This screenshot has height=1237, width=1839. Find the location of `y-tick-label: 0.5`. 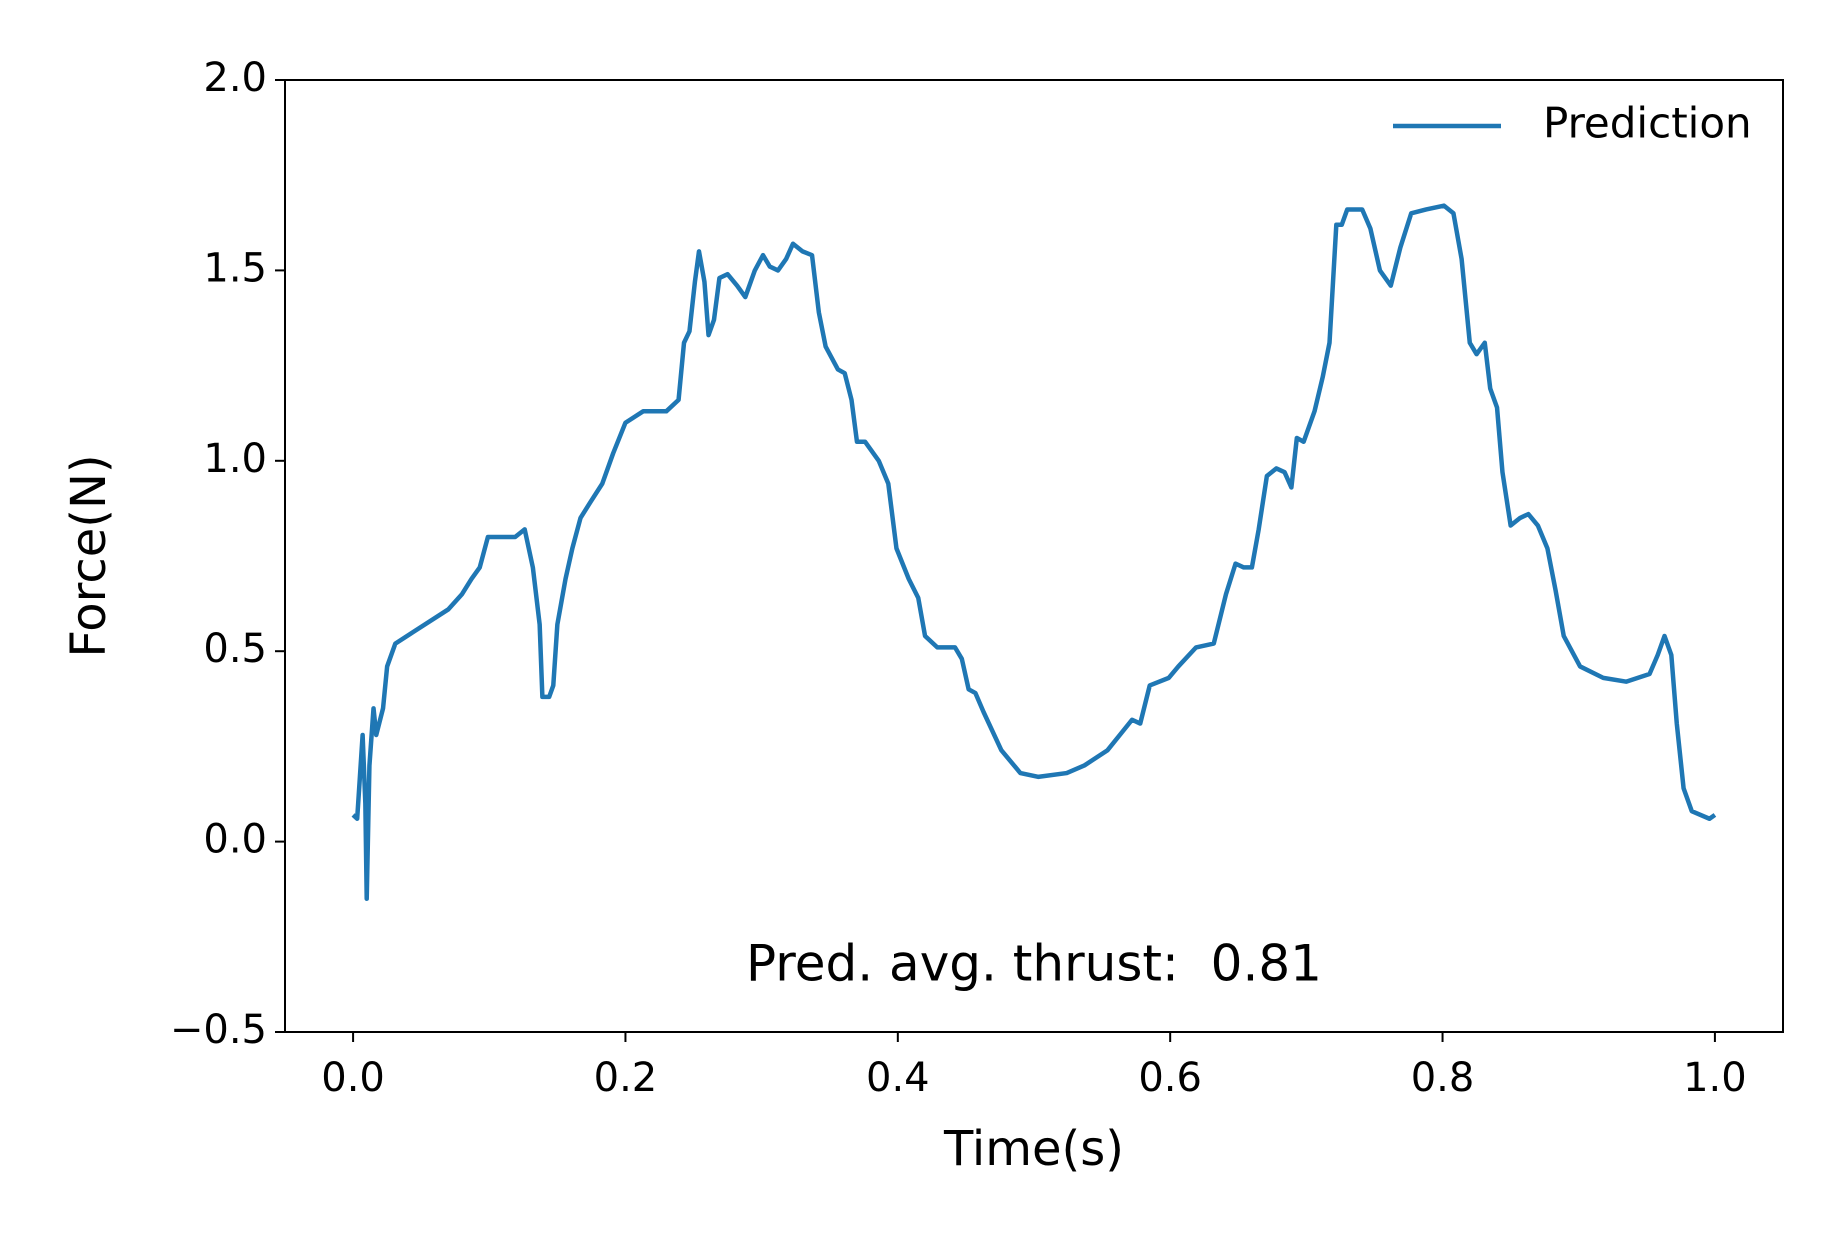

y-tick-label: 0.5 is located at coordinates (235, 649).